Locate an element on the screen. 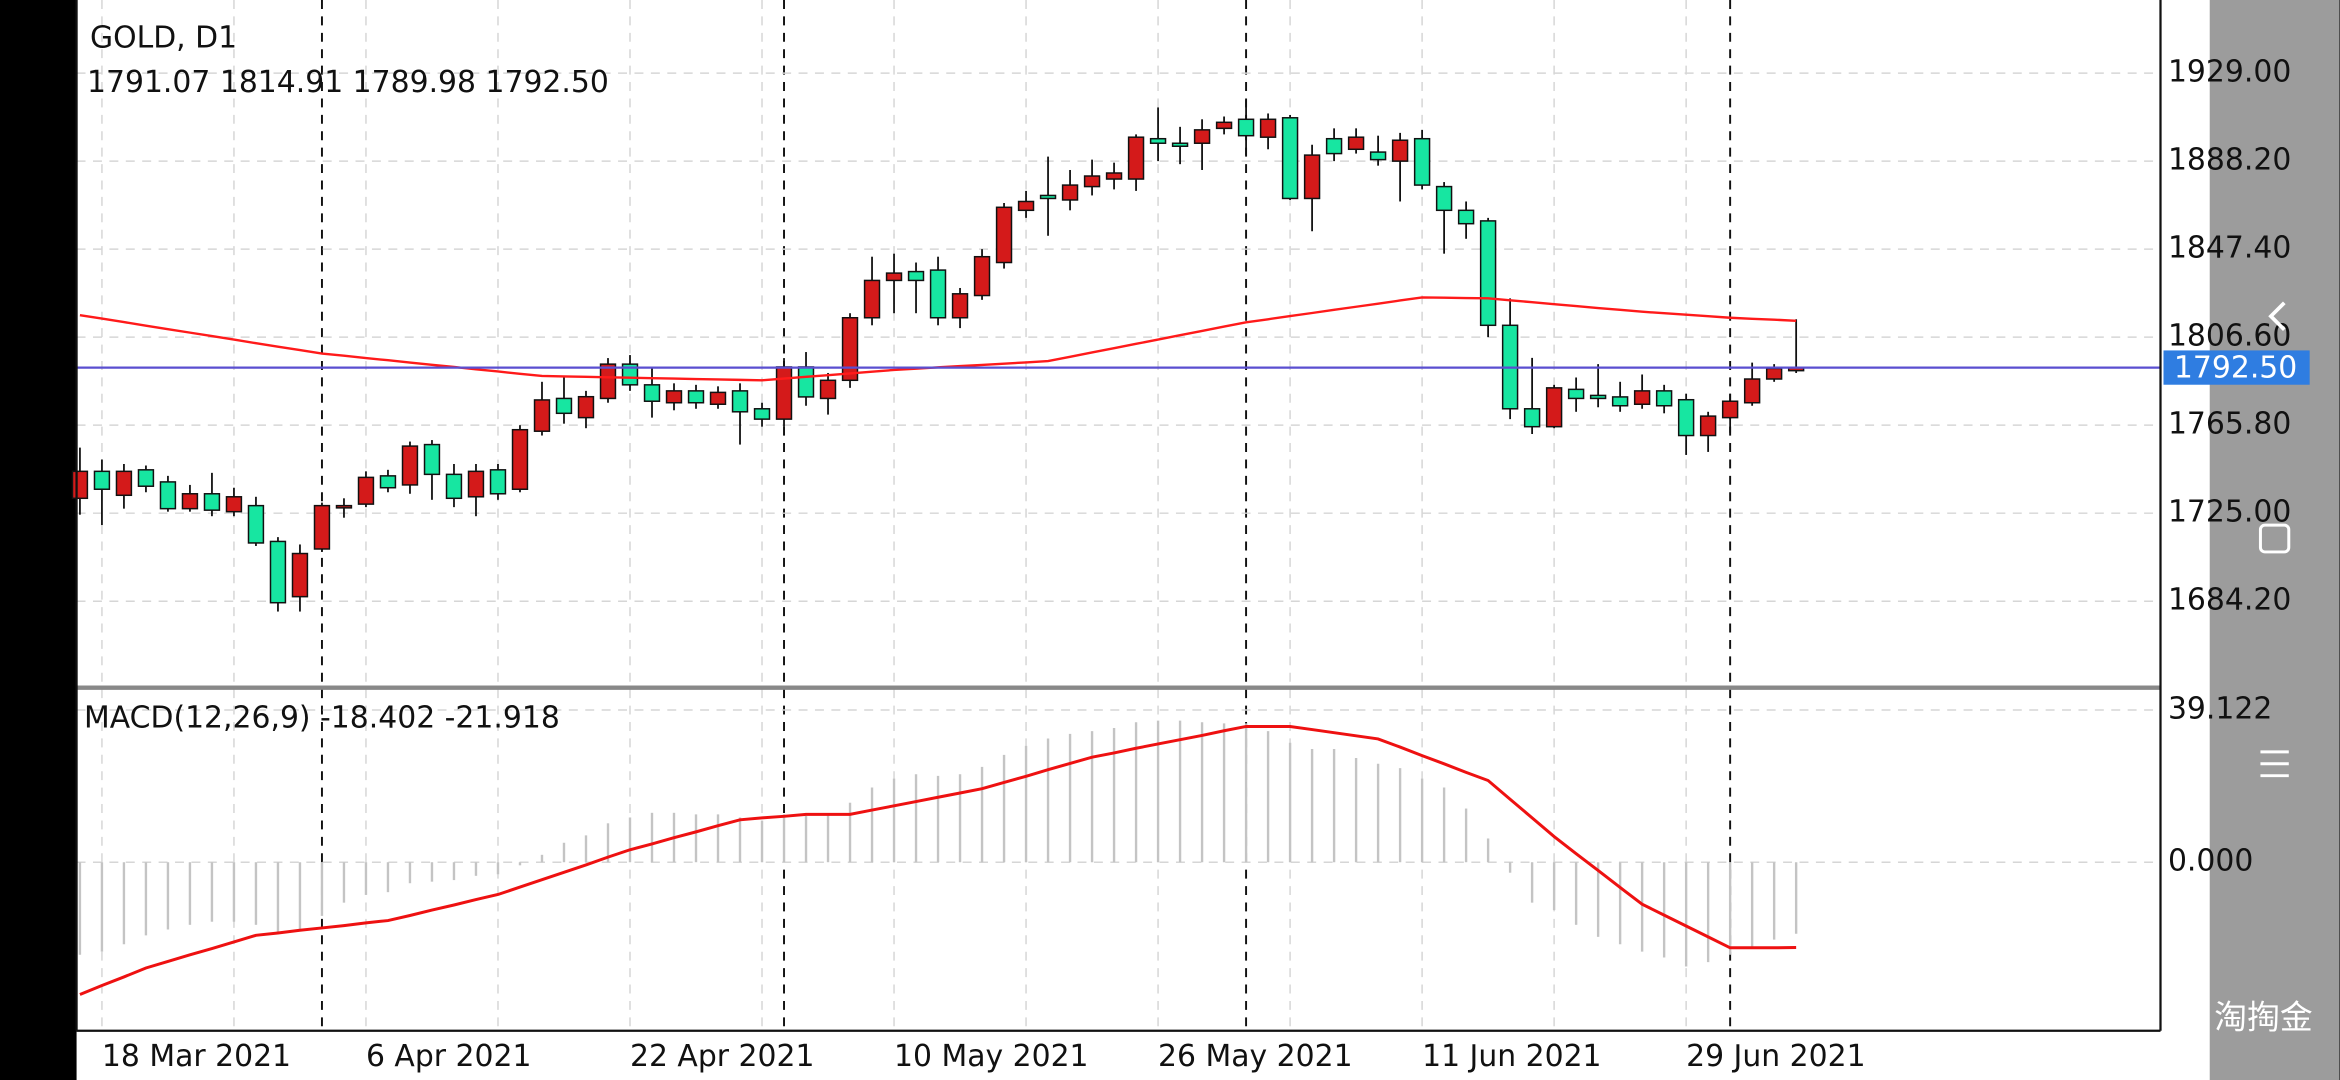 The image size is (2340, 1080). y-tick-label: 0.000 is located at coordinates (2210, 861).